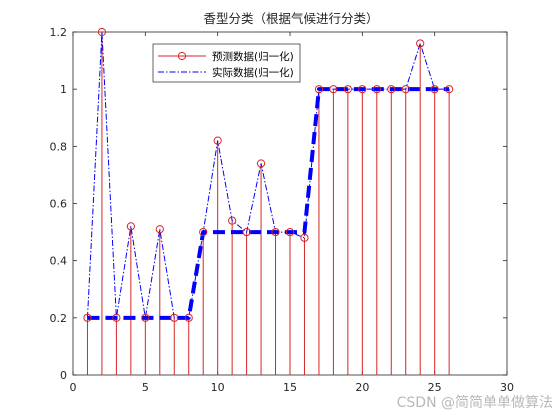 Image resolution: width=560 pixels, height=420 pixels. I want to click on legend-label-actual: 实际数据(归一化), so click(253, 72).